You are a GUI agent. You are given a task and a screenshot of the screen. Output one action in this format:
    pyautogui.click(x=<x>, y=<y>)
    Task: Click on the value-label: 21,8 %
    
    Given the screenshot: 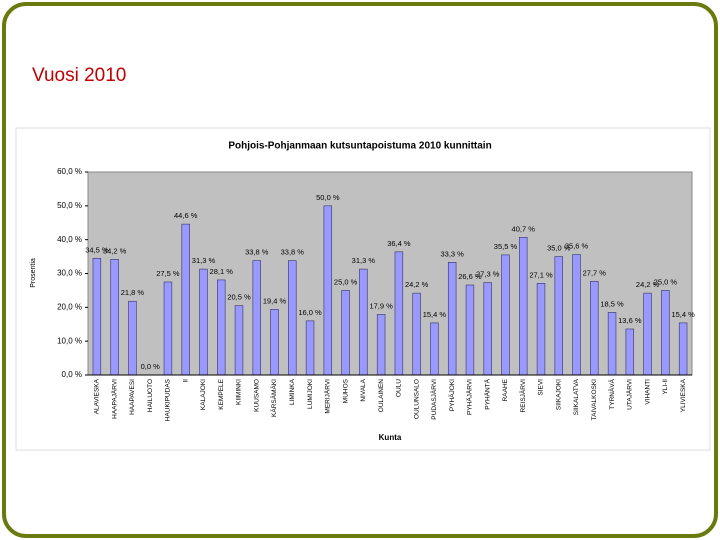 What is the action you would take?
    pyautogui.click(x=133, y=292)
    